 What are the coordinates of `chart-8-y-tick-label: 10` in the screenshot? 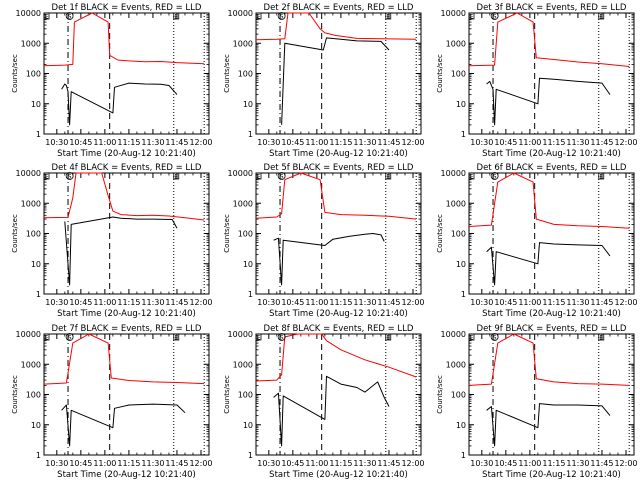 It's located at (461, 425).